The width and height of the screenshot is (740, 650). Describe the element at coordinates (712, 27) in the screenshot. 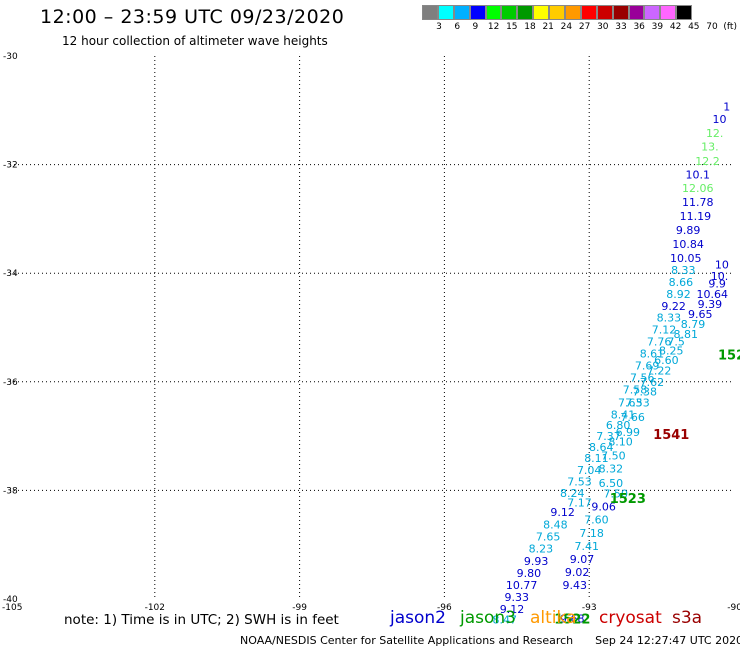

I see `color-scale-label: 70` at that location.